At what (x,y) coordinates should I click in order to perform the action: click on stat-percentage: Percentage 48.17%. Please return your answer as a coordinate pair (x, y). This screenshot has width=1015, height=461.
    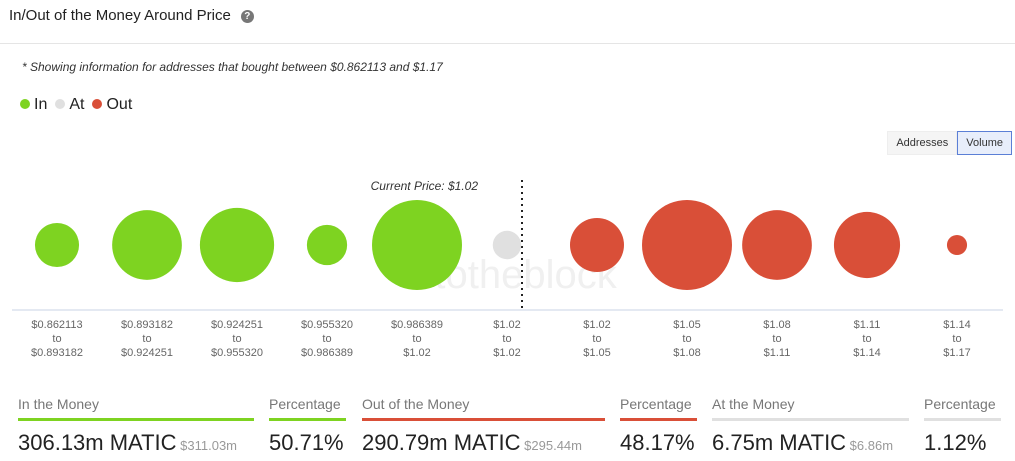
    Looking at the image, I should click on (658, 426).